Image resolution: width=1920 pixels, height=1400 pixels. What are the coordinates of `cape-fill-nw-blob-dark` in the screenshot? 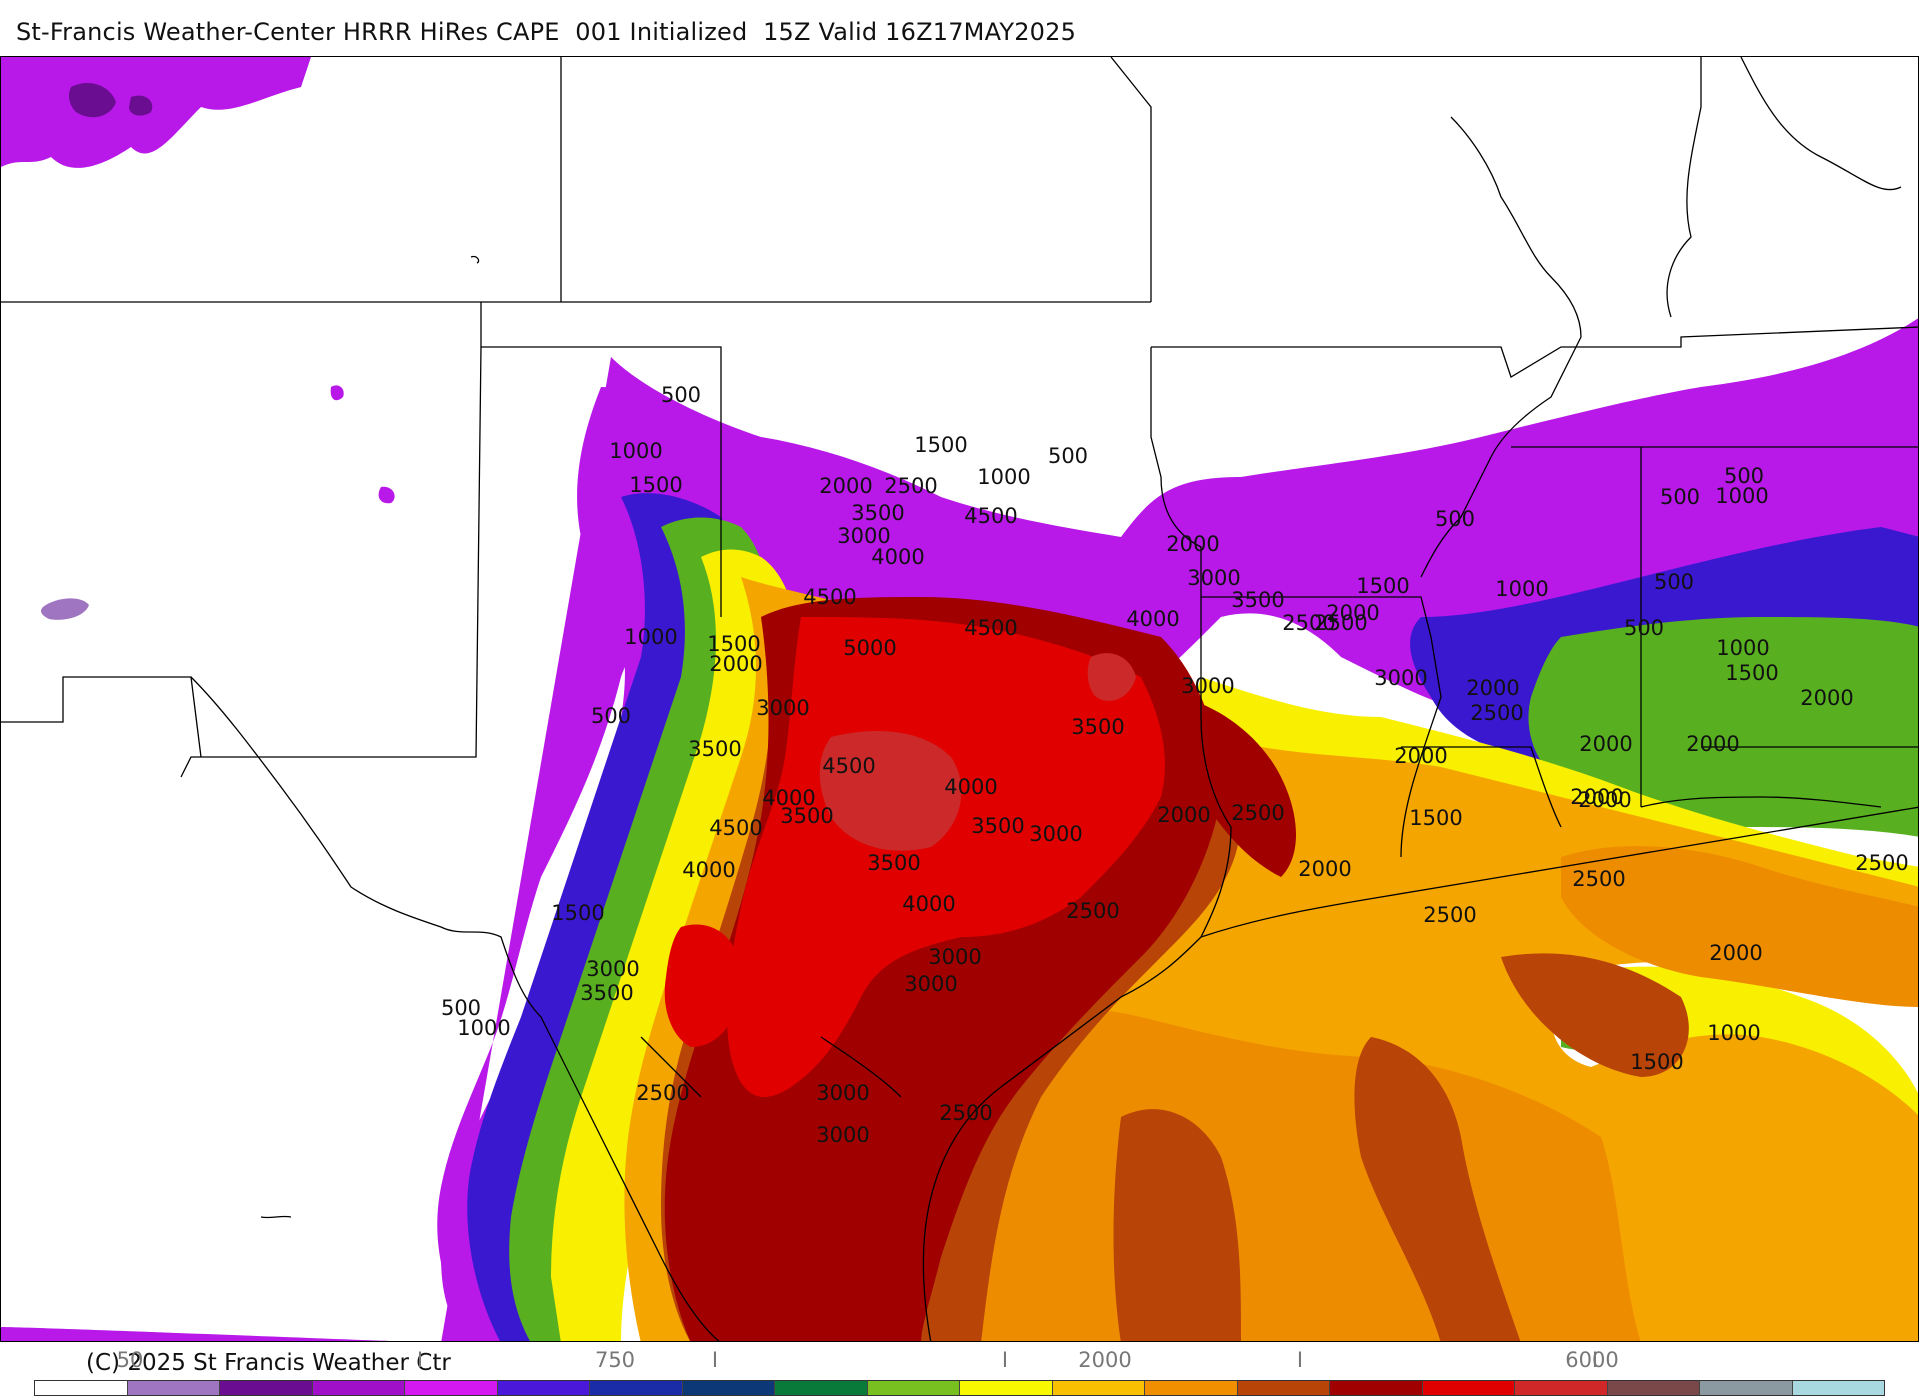 It's located at (110, 100).